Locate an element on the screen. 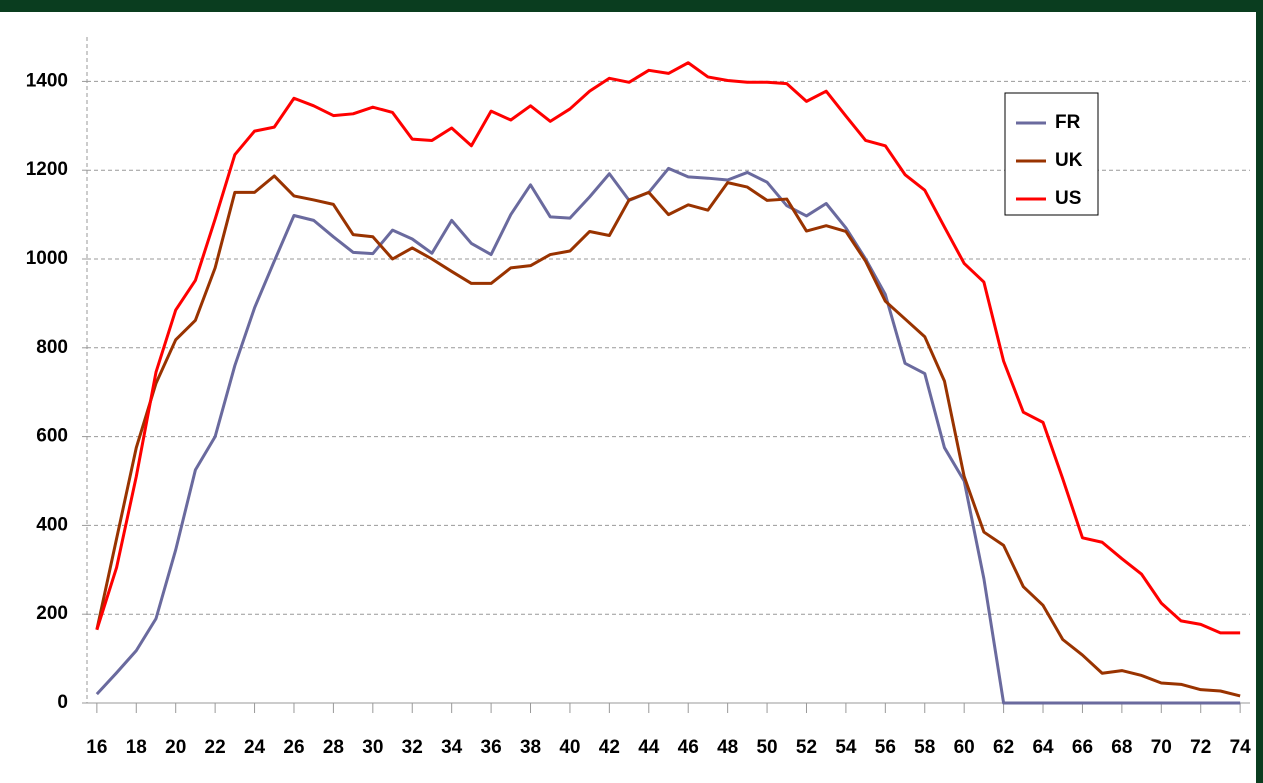 The image size is (1263, 783). y-tick-label: 0 is located at coordinates (62, 702).